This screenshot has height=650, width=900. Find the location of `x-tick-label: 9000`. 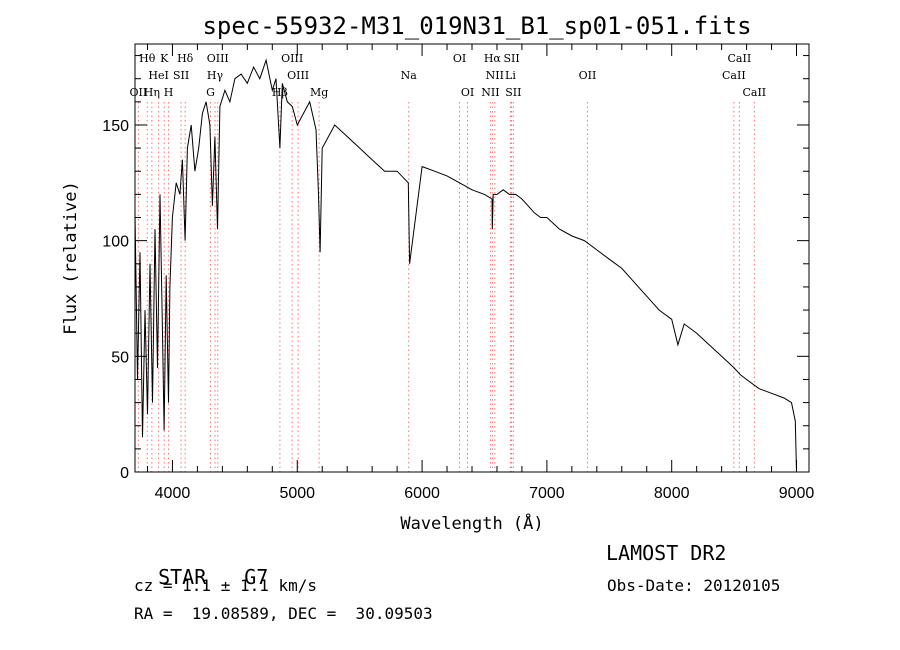

x-tick-label: 9000 is located at coordinates (797, 493).